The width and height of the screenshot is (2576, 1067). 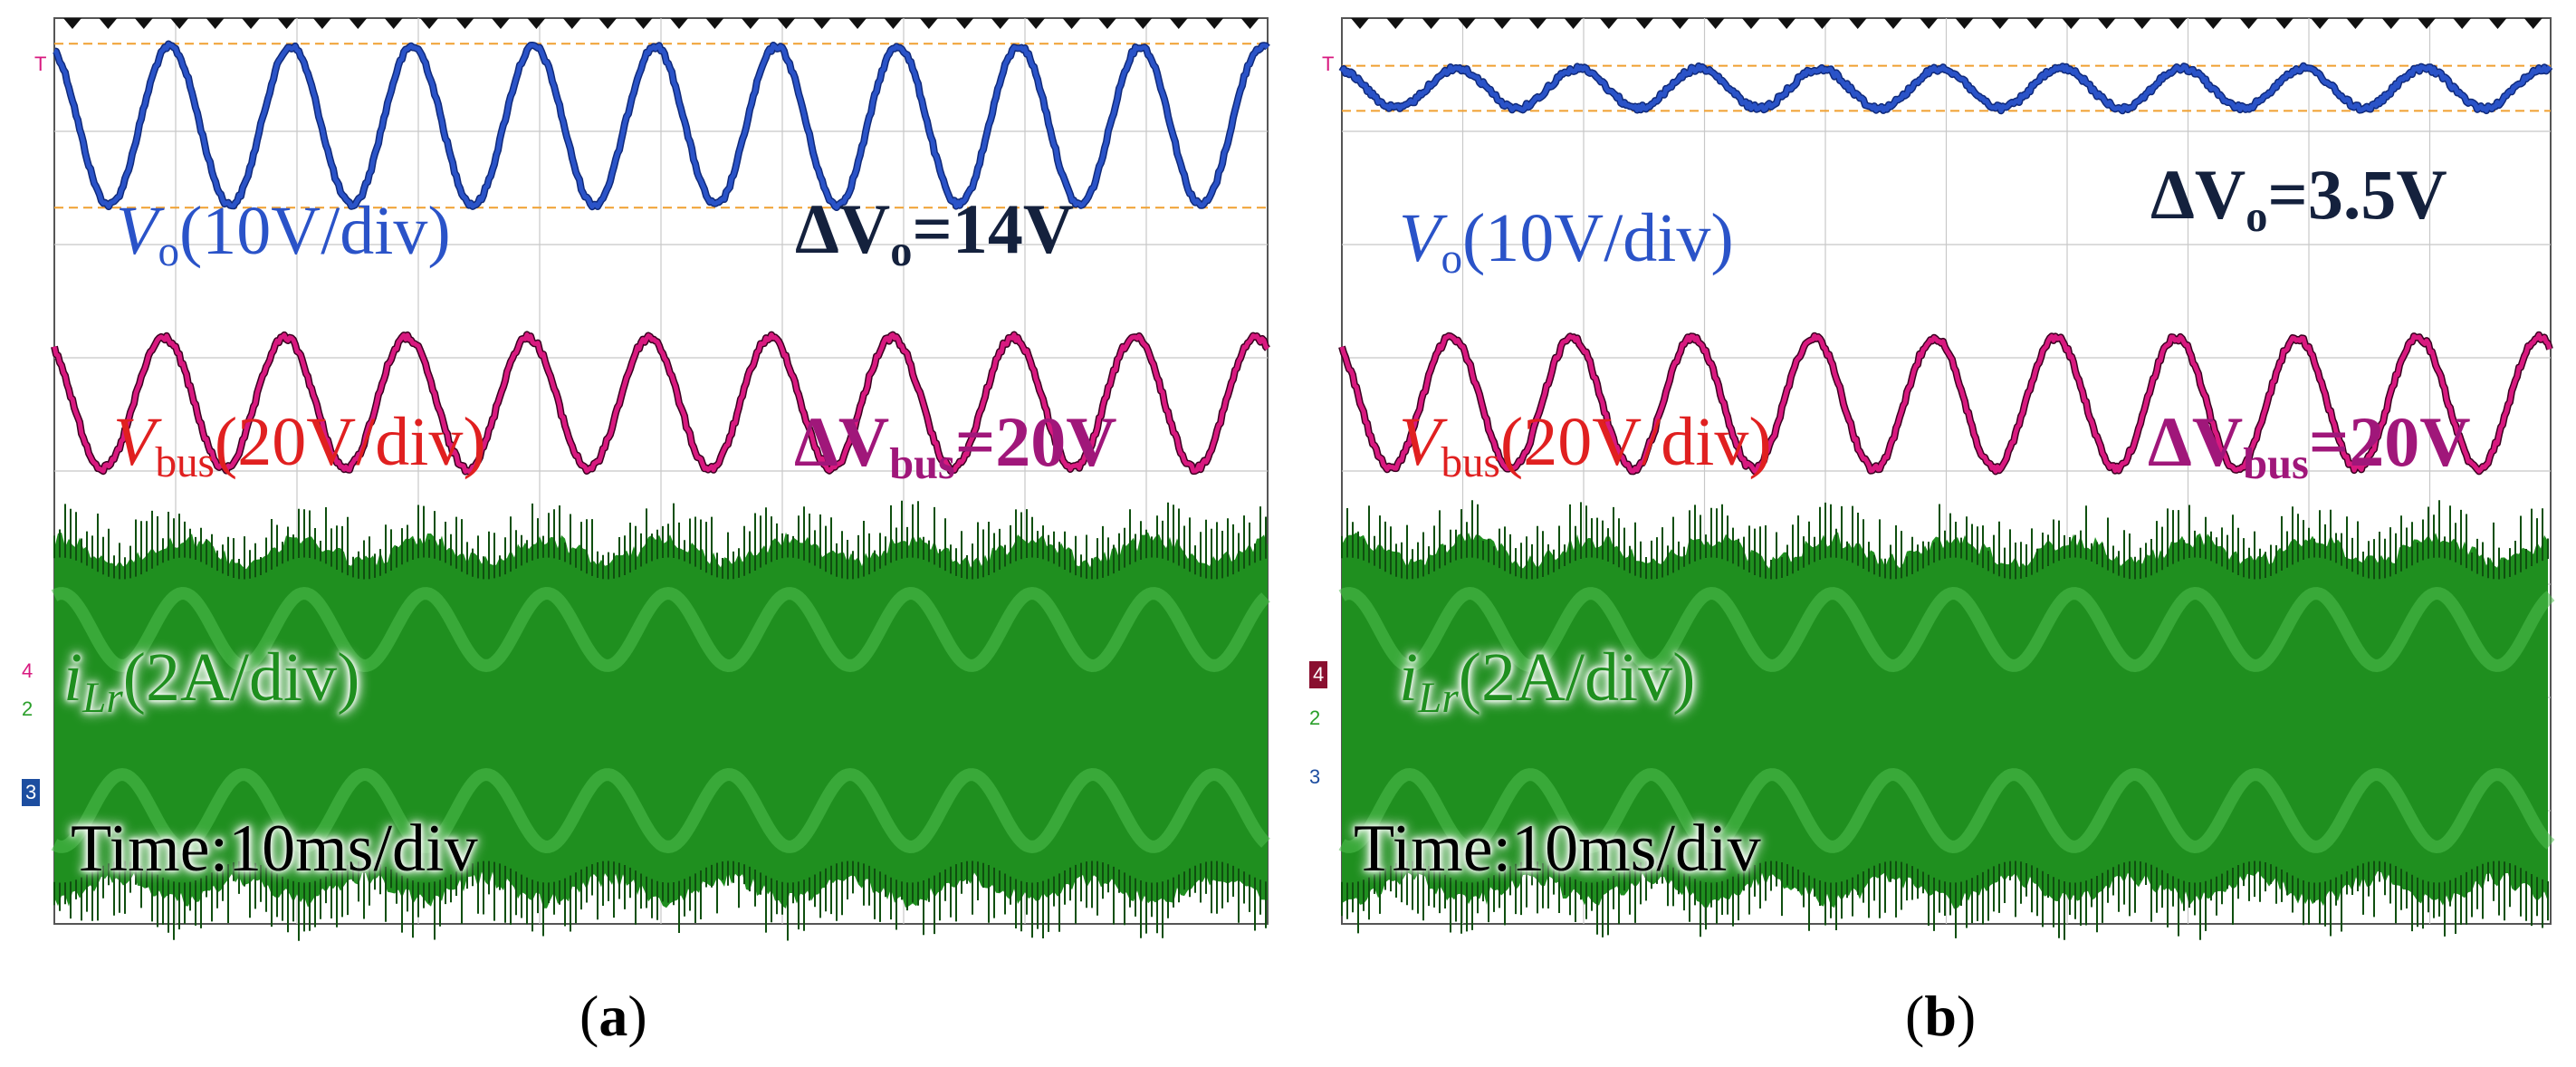 I want to click on panel-b-ch4-marker: 4, so click(x=1318, y=674).